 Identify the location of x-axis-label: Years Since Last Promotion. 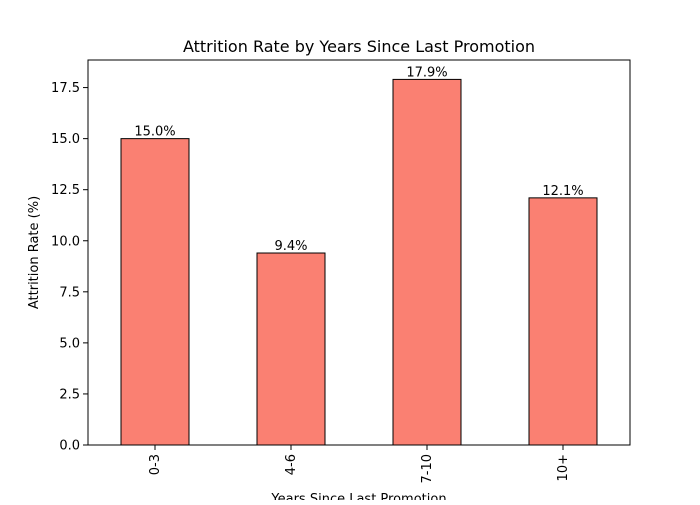
(358, 496).